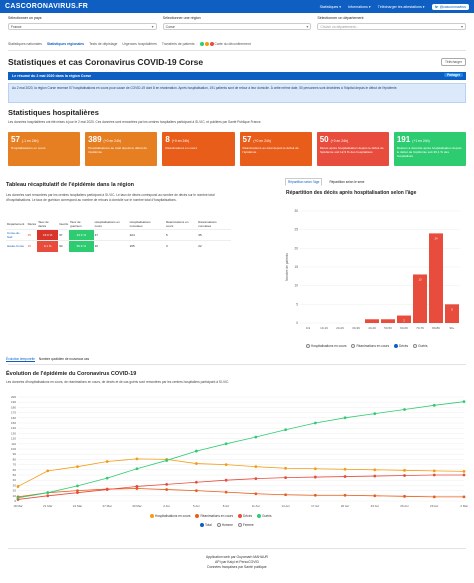  I want to click on twitter-button: 🐦 @cascoronavirus, so click(450, 6).